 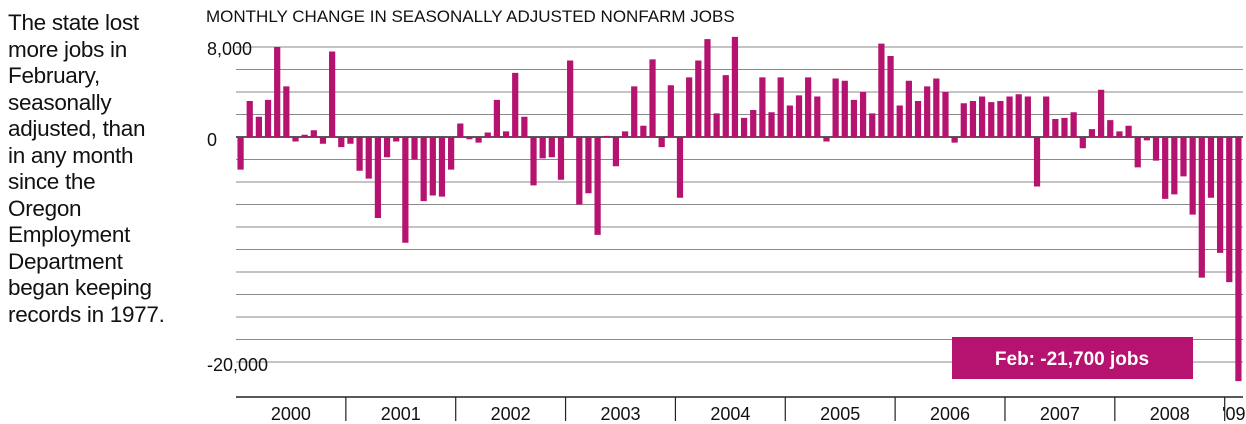 What do you see at coordinates (45, 208) in the screenshot?
I see `side-note-line: Oregon` at bounding box center [45, 208].